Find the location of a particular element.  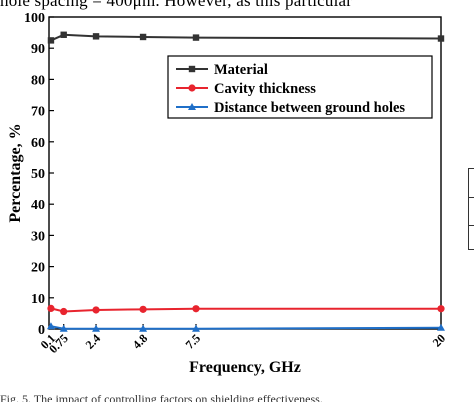

y-tick-label: 0 is located at coordinates (41, 330).